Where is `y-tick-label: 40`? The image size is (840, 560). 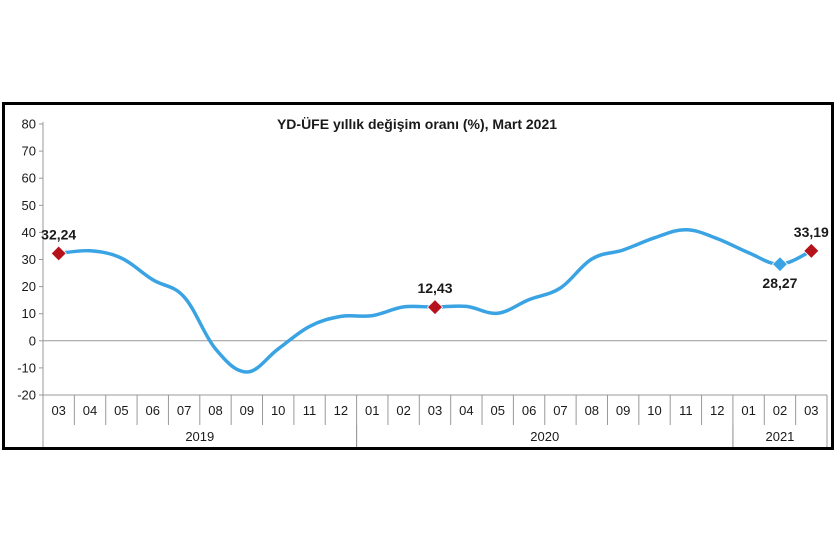
y-tick-label: 40 is located at coordinates (29, 232).